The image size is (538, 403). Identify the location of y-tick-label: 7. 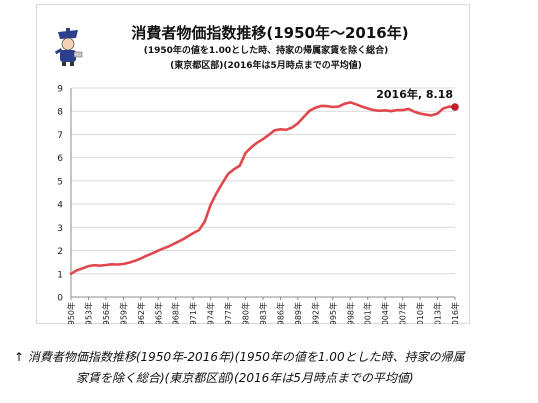
(60, 136).